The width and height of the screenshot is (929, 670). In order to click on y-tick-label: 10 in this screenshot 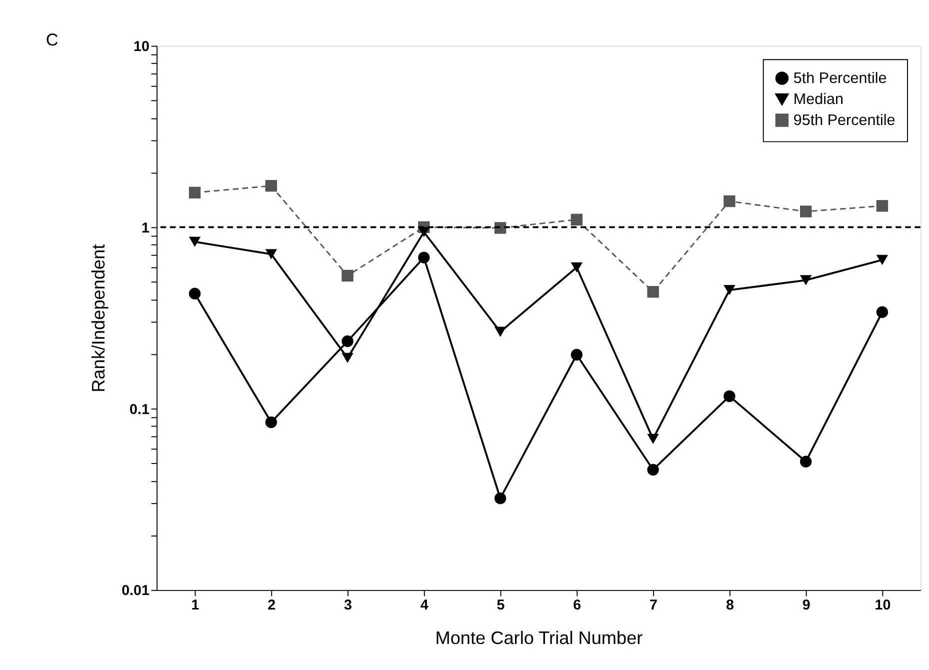, I will do `click(142, 47)`.